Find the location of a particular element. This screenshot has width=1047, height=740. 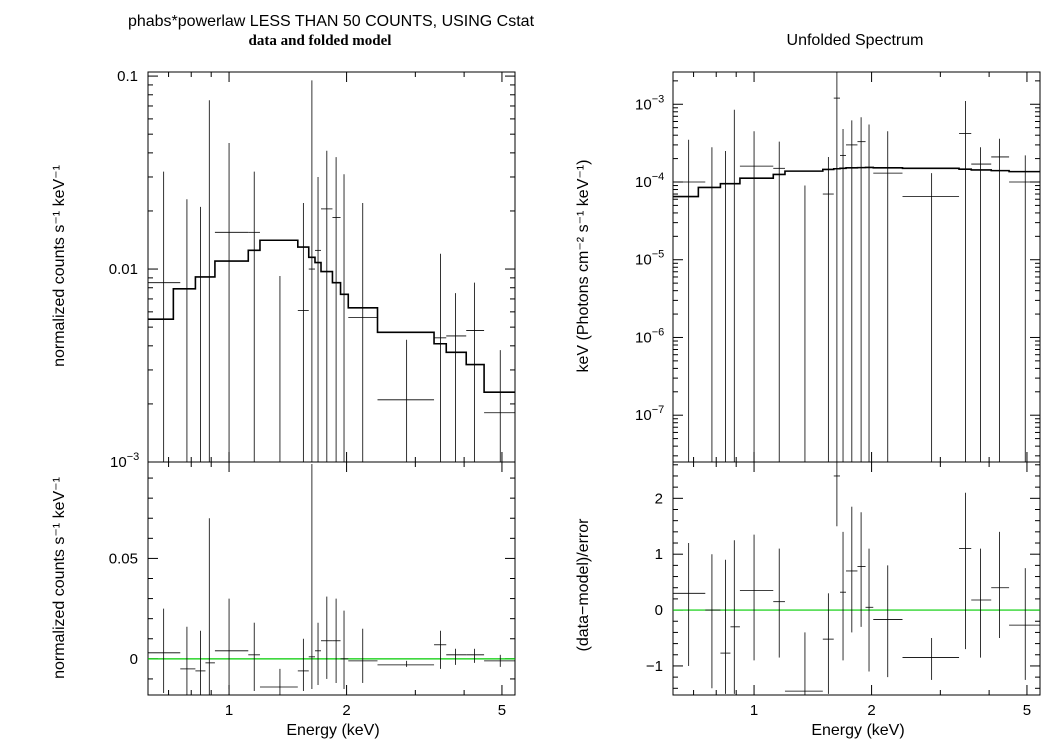

right-bottom-plot-area is located at coordinates (856, 578).